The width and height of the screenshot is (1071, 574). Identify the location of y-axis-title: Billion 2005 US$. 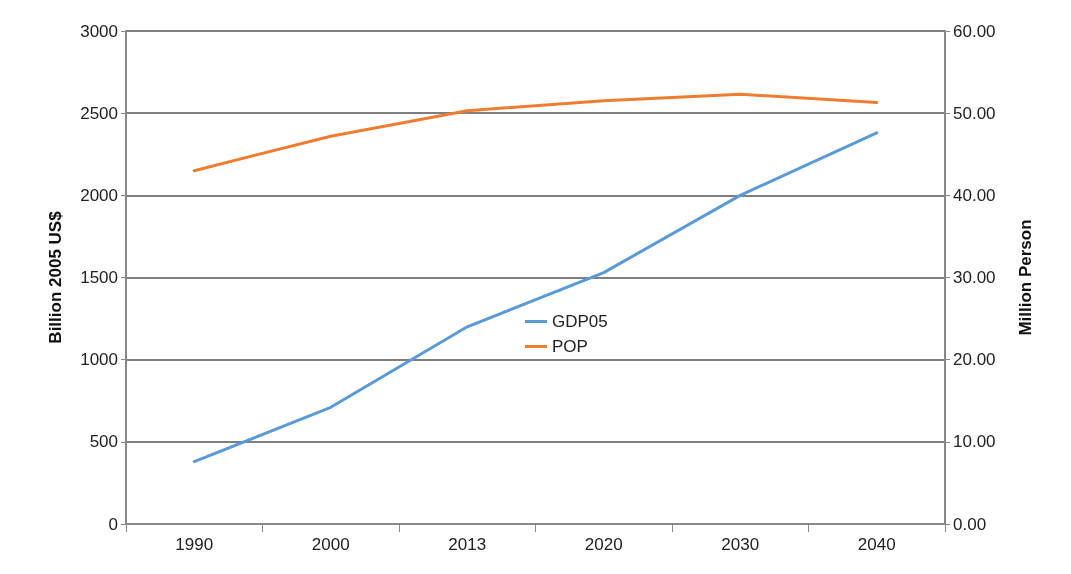
(55, 277).